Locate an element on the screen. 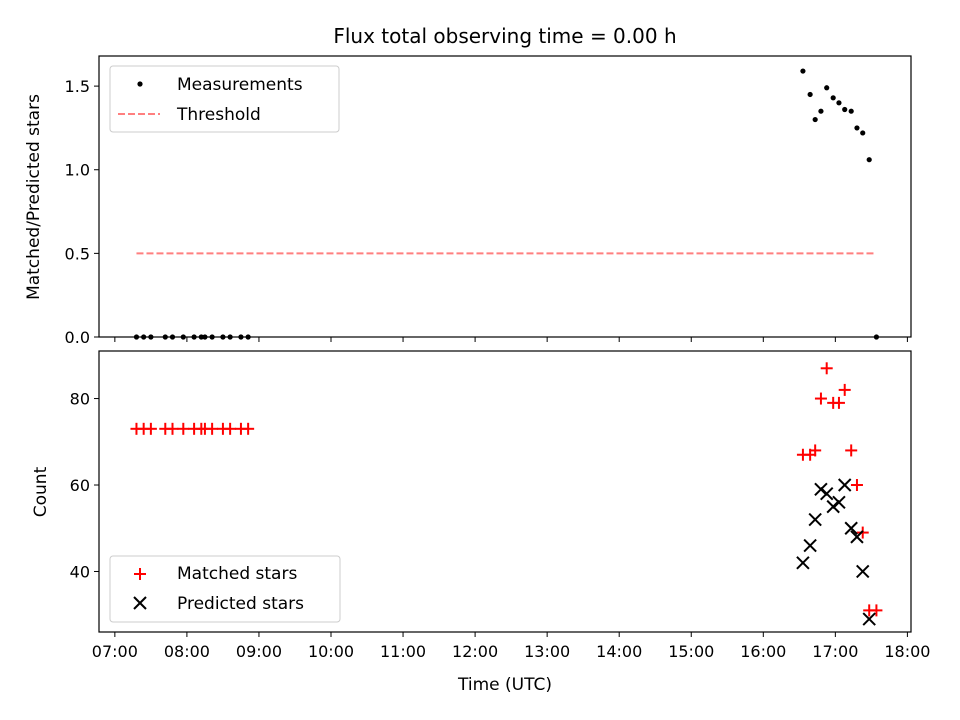 This screenshot has height=720, width=960. x-tick-label: 18:00 is located at coordinates (907, 651).